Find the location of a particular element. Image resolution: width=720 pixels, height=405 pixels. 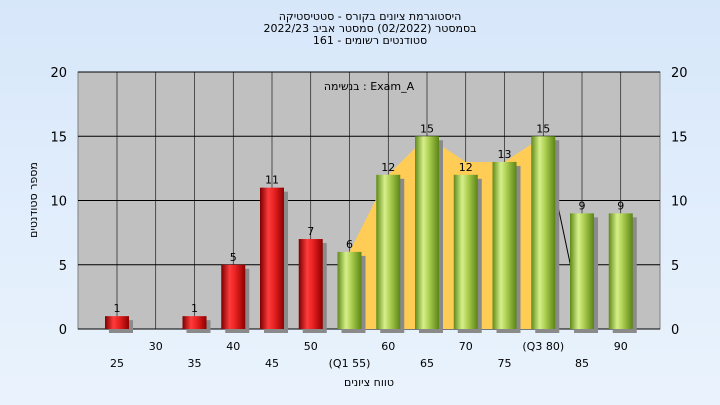

data-label-85: 9 is located at coordinates (582, 205).